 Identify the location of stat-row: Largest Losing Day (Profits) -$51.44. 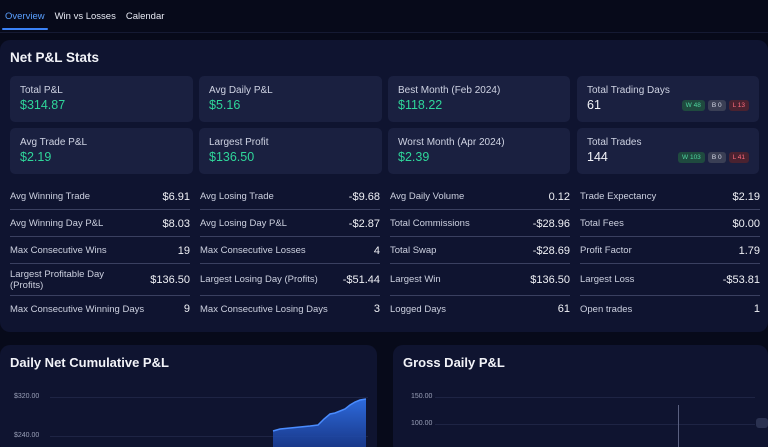
(290, 280).